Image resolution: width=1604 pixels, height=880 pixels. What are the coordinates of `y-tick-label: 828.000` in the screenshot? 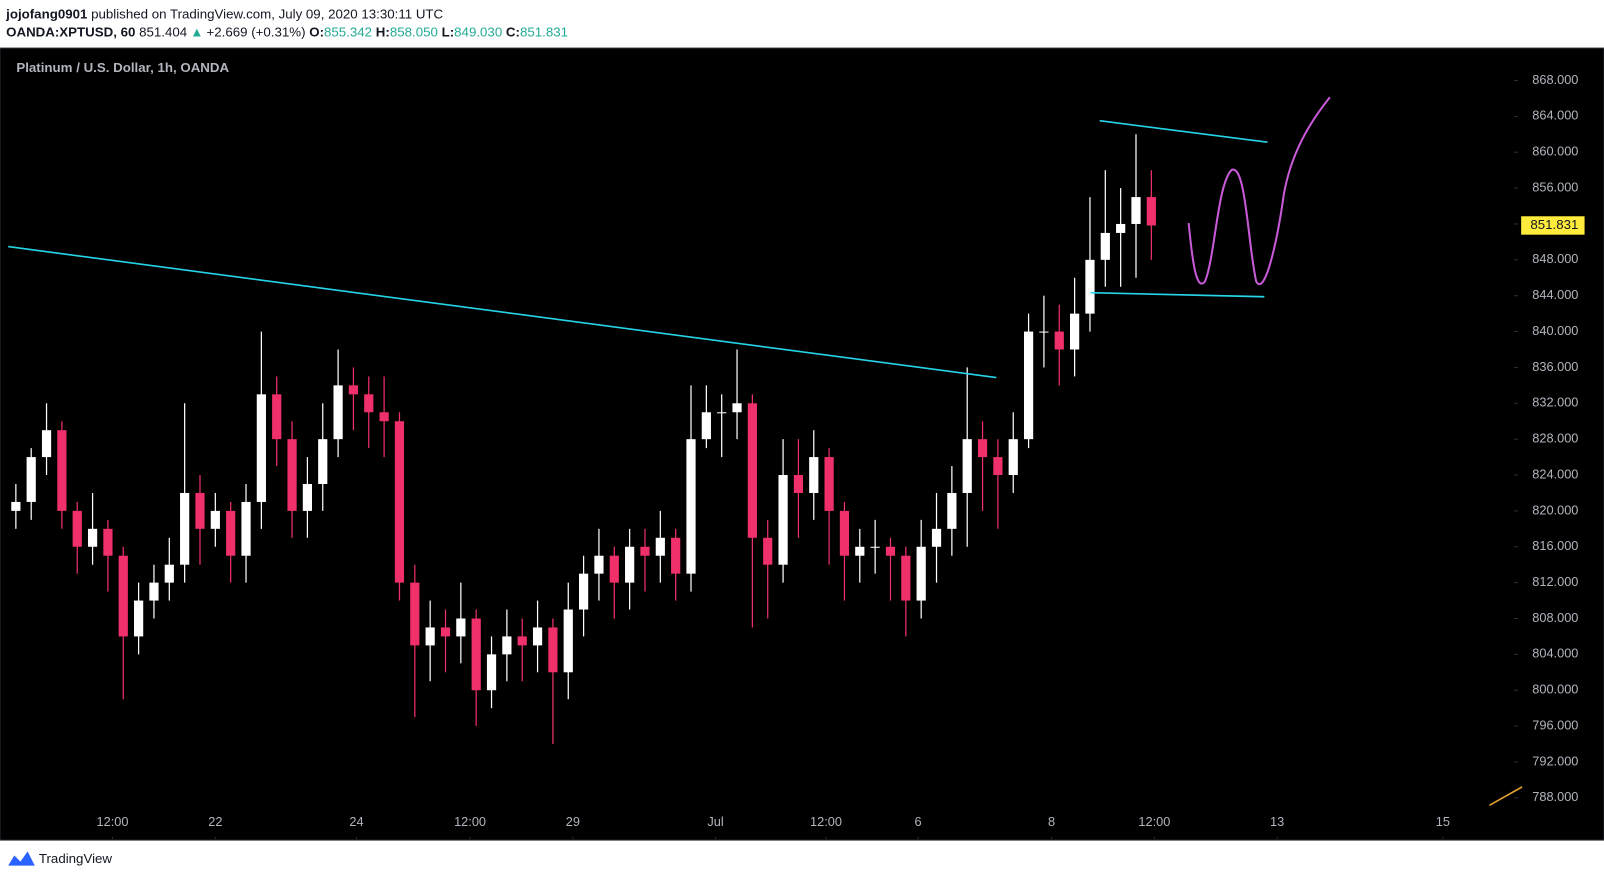 It's located at (1555, 438).